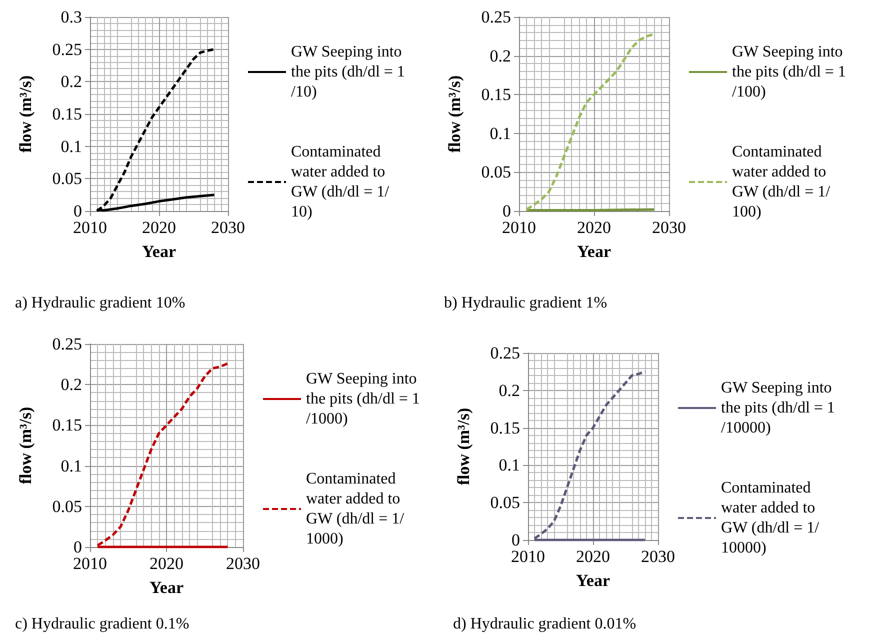  I want to click on y-tick-label: 0.3, so click(71, 17).